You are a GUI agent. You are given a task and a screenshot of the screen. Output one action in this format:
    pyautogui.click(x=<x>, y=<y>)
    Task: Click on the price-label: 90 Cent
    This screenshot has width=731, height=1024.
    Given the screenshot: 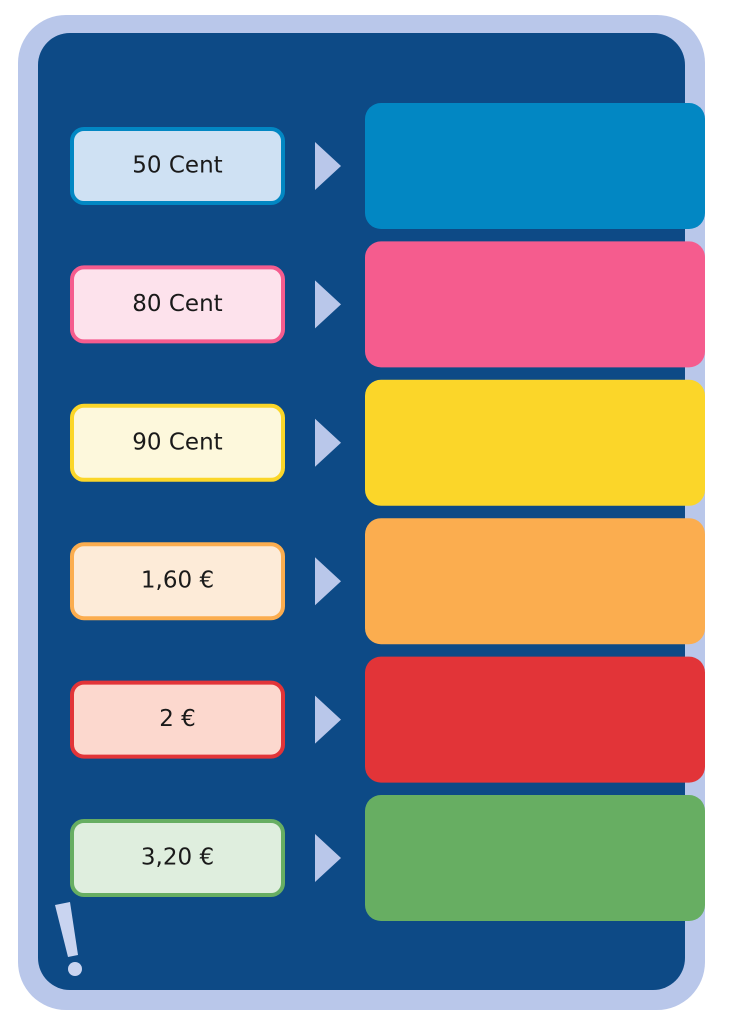 What is the action you would take?
    pyautogui.click(x=177, y=442)
    